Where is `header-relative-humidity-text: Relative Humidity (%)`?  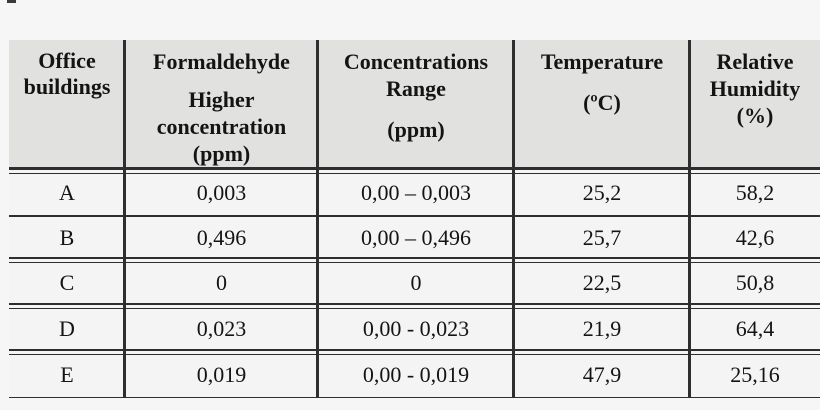 header-relative-humidity-text: Relative Humidity (%) is located at coordinates (755, 88).